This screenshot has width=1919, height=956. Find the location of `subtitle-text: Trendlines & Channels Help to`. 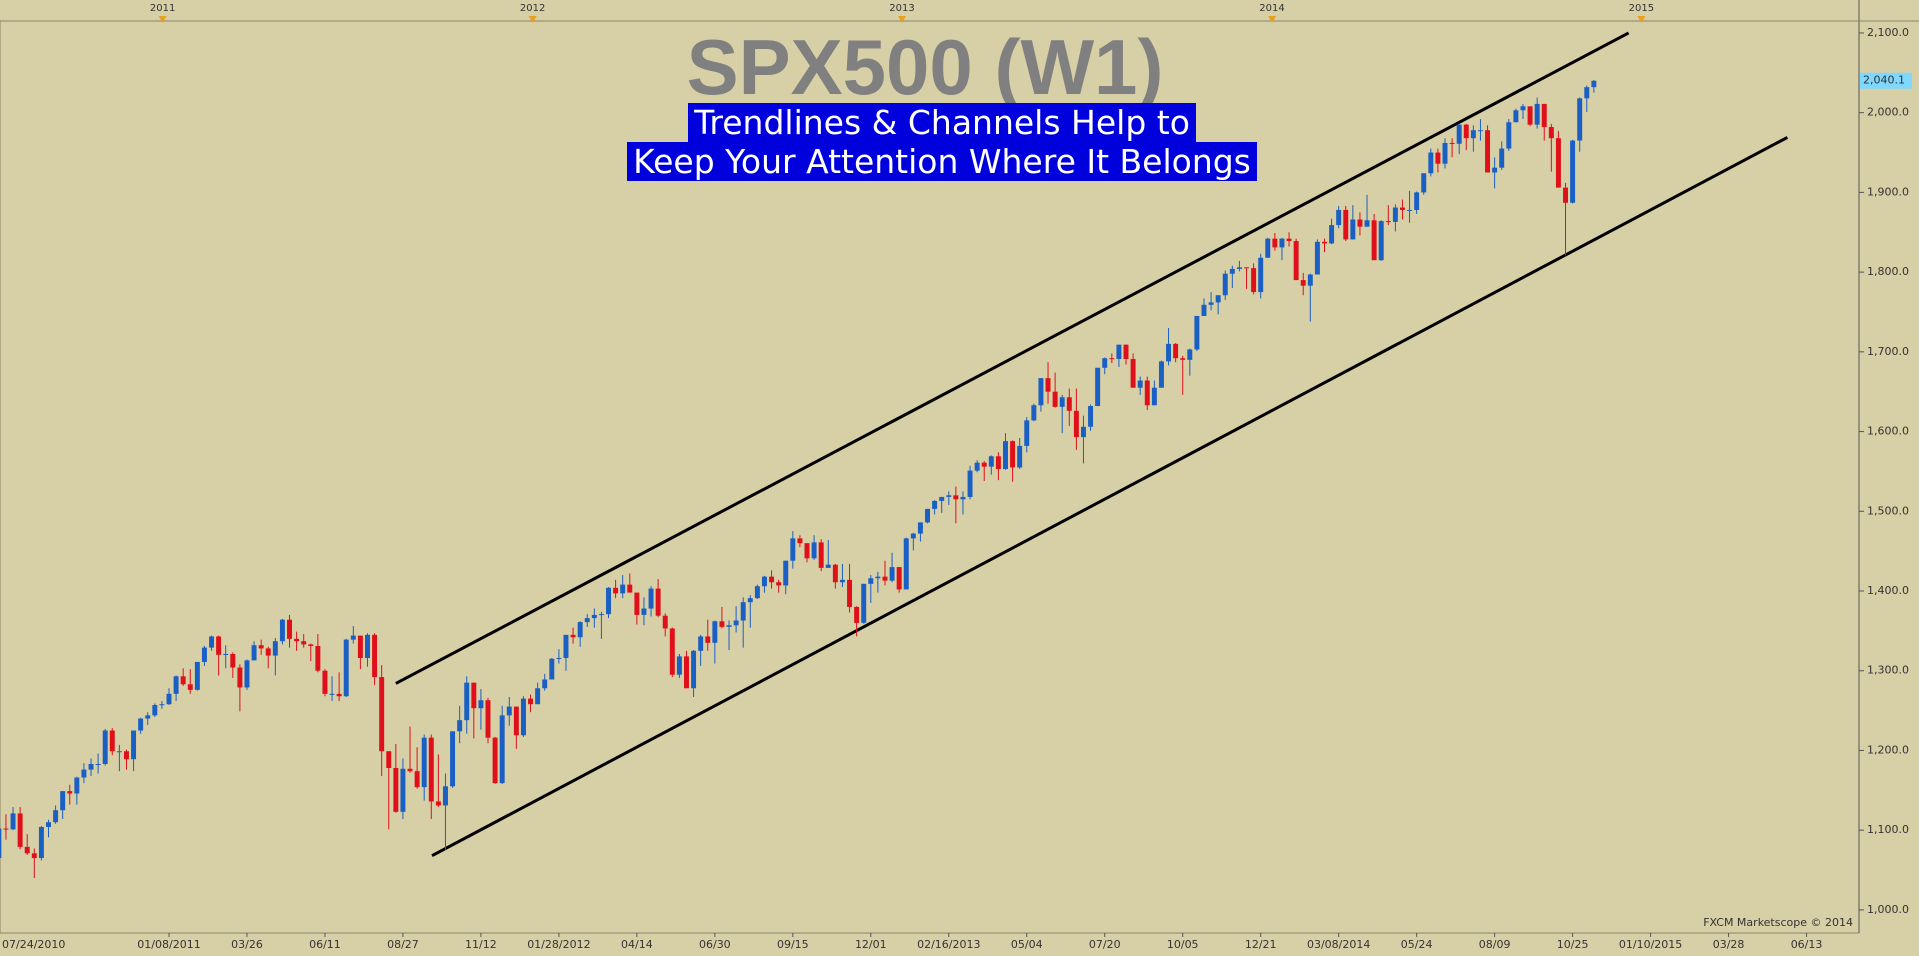

subtitle-text: Trendlines & Channels Help to is located at coordinates (942, 122).